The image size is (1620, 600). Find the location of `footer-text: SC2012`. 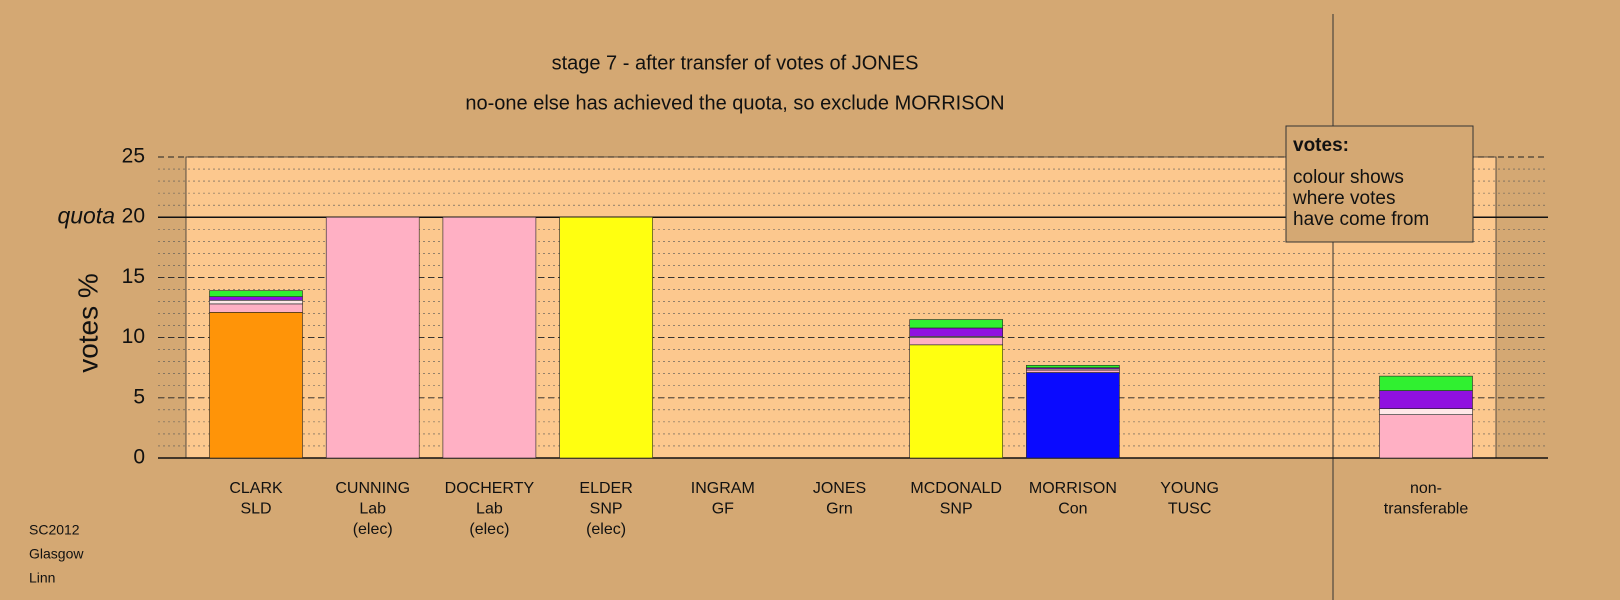

footer-text: SC2012 is located at coordinates (54, 530).